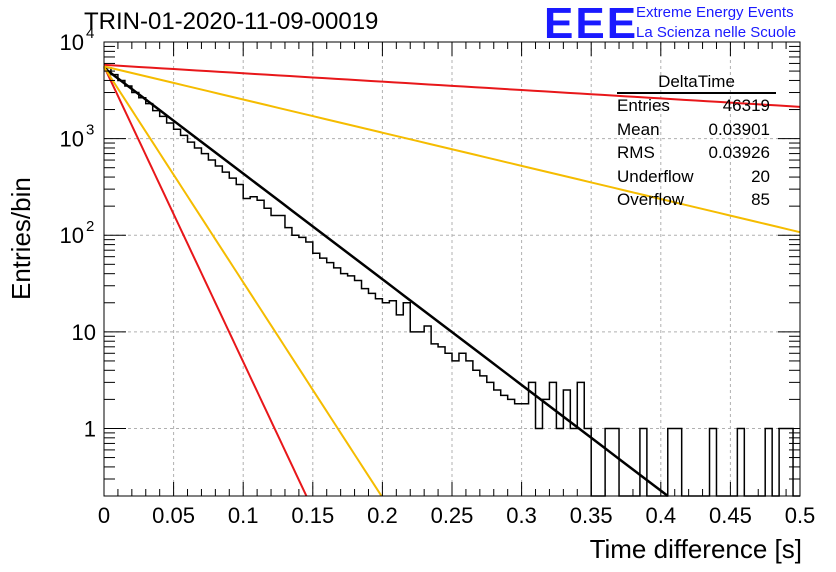 This screenshot has height=572, width=836. What do you see at coordinates (739, 129) in the screenshot?
I see `stats-value: 0.03901` at bounding box center [739, 129].